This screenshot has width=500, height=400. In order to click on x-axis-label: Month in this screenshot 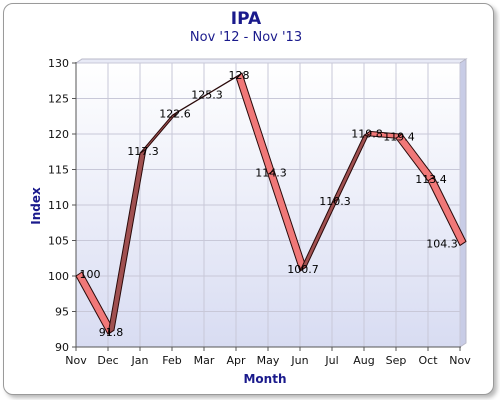, I will do `click(264, 379)`.